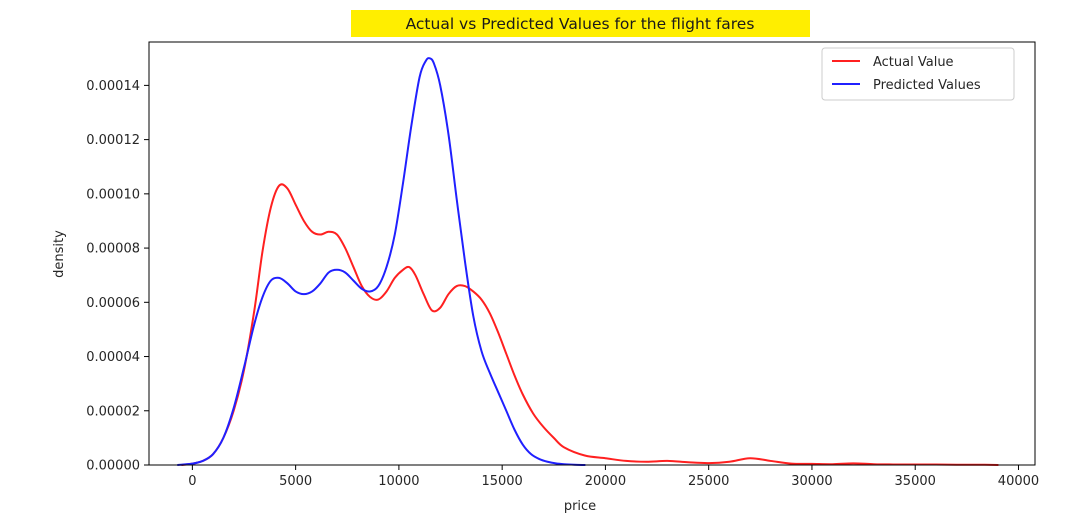  What do you see at coordinates (915, 481) in the screenshot?
I see `x-tick-label: 35000` at bounding box center [915, 481].